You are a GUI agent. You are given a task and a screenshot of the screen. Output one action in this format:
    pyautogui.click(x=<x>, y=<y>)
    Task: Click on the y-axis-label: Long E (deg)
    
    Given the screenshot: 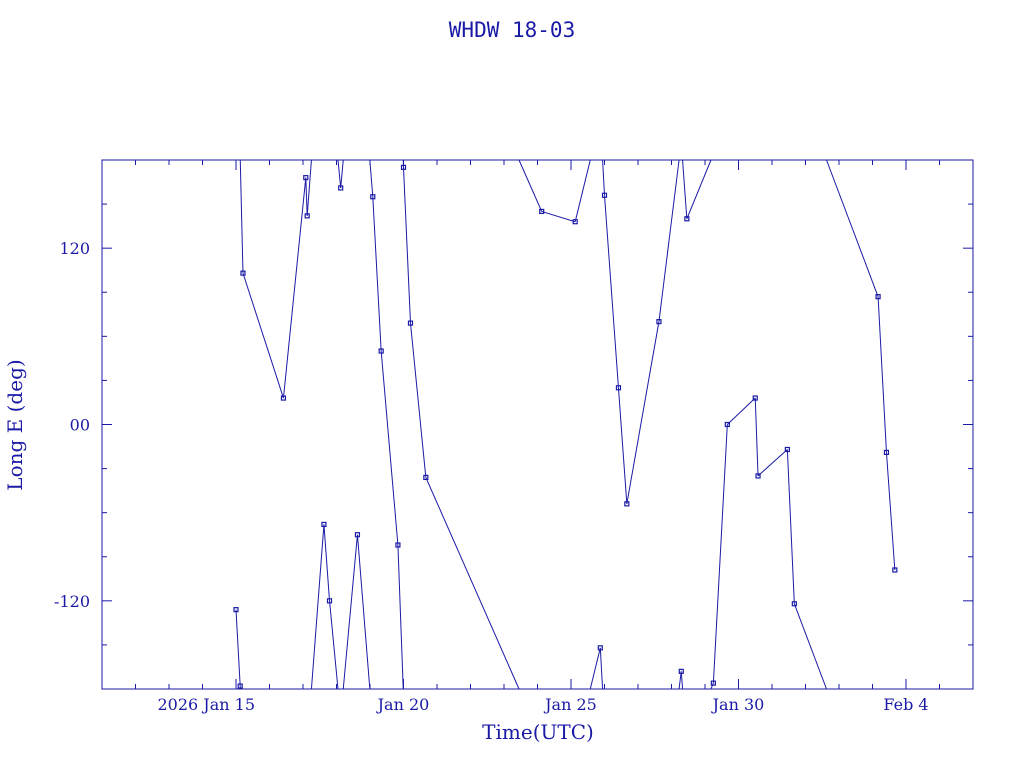 What is the action you would take?
    pyautogui.click(x=15, y=424)
    